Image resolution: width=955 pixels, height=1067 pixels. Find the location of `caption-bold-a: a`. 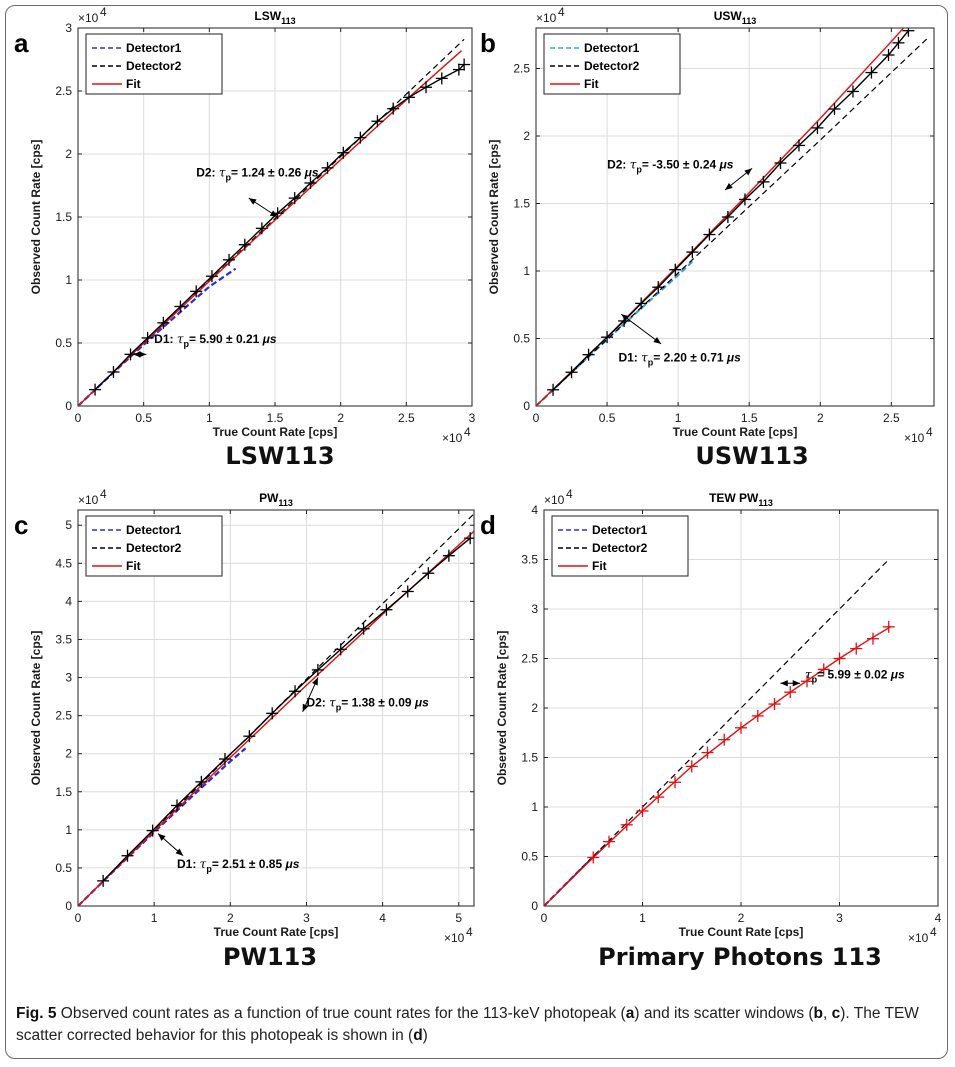

caption-bold-a: a is located at coordinates (630, 1013).